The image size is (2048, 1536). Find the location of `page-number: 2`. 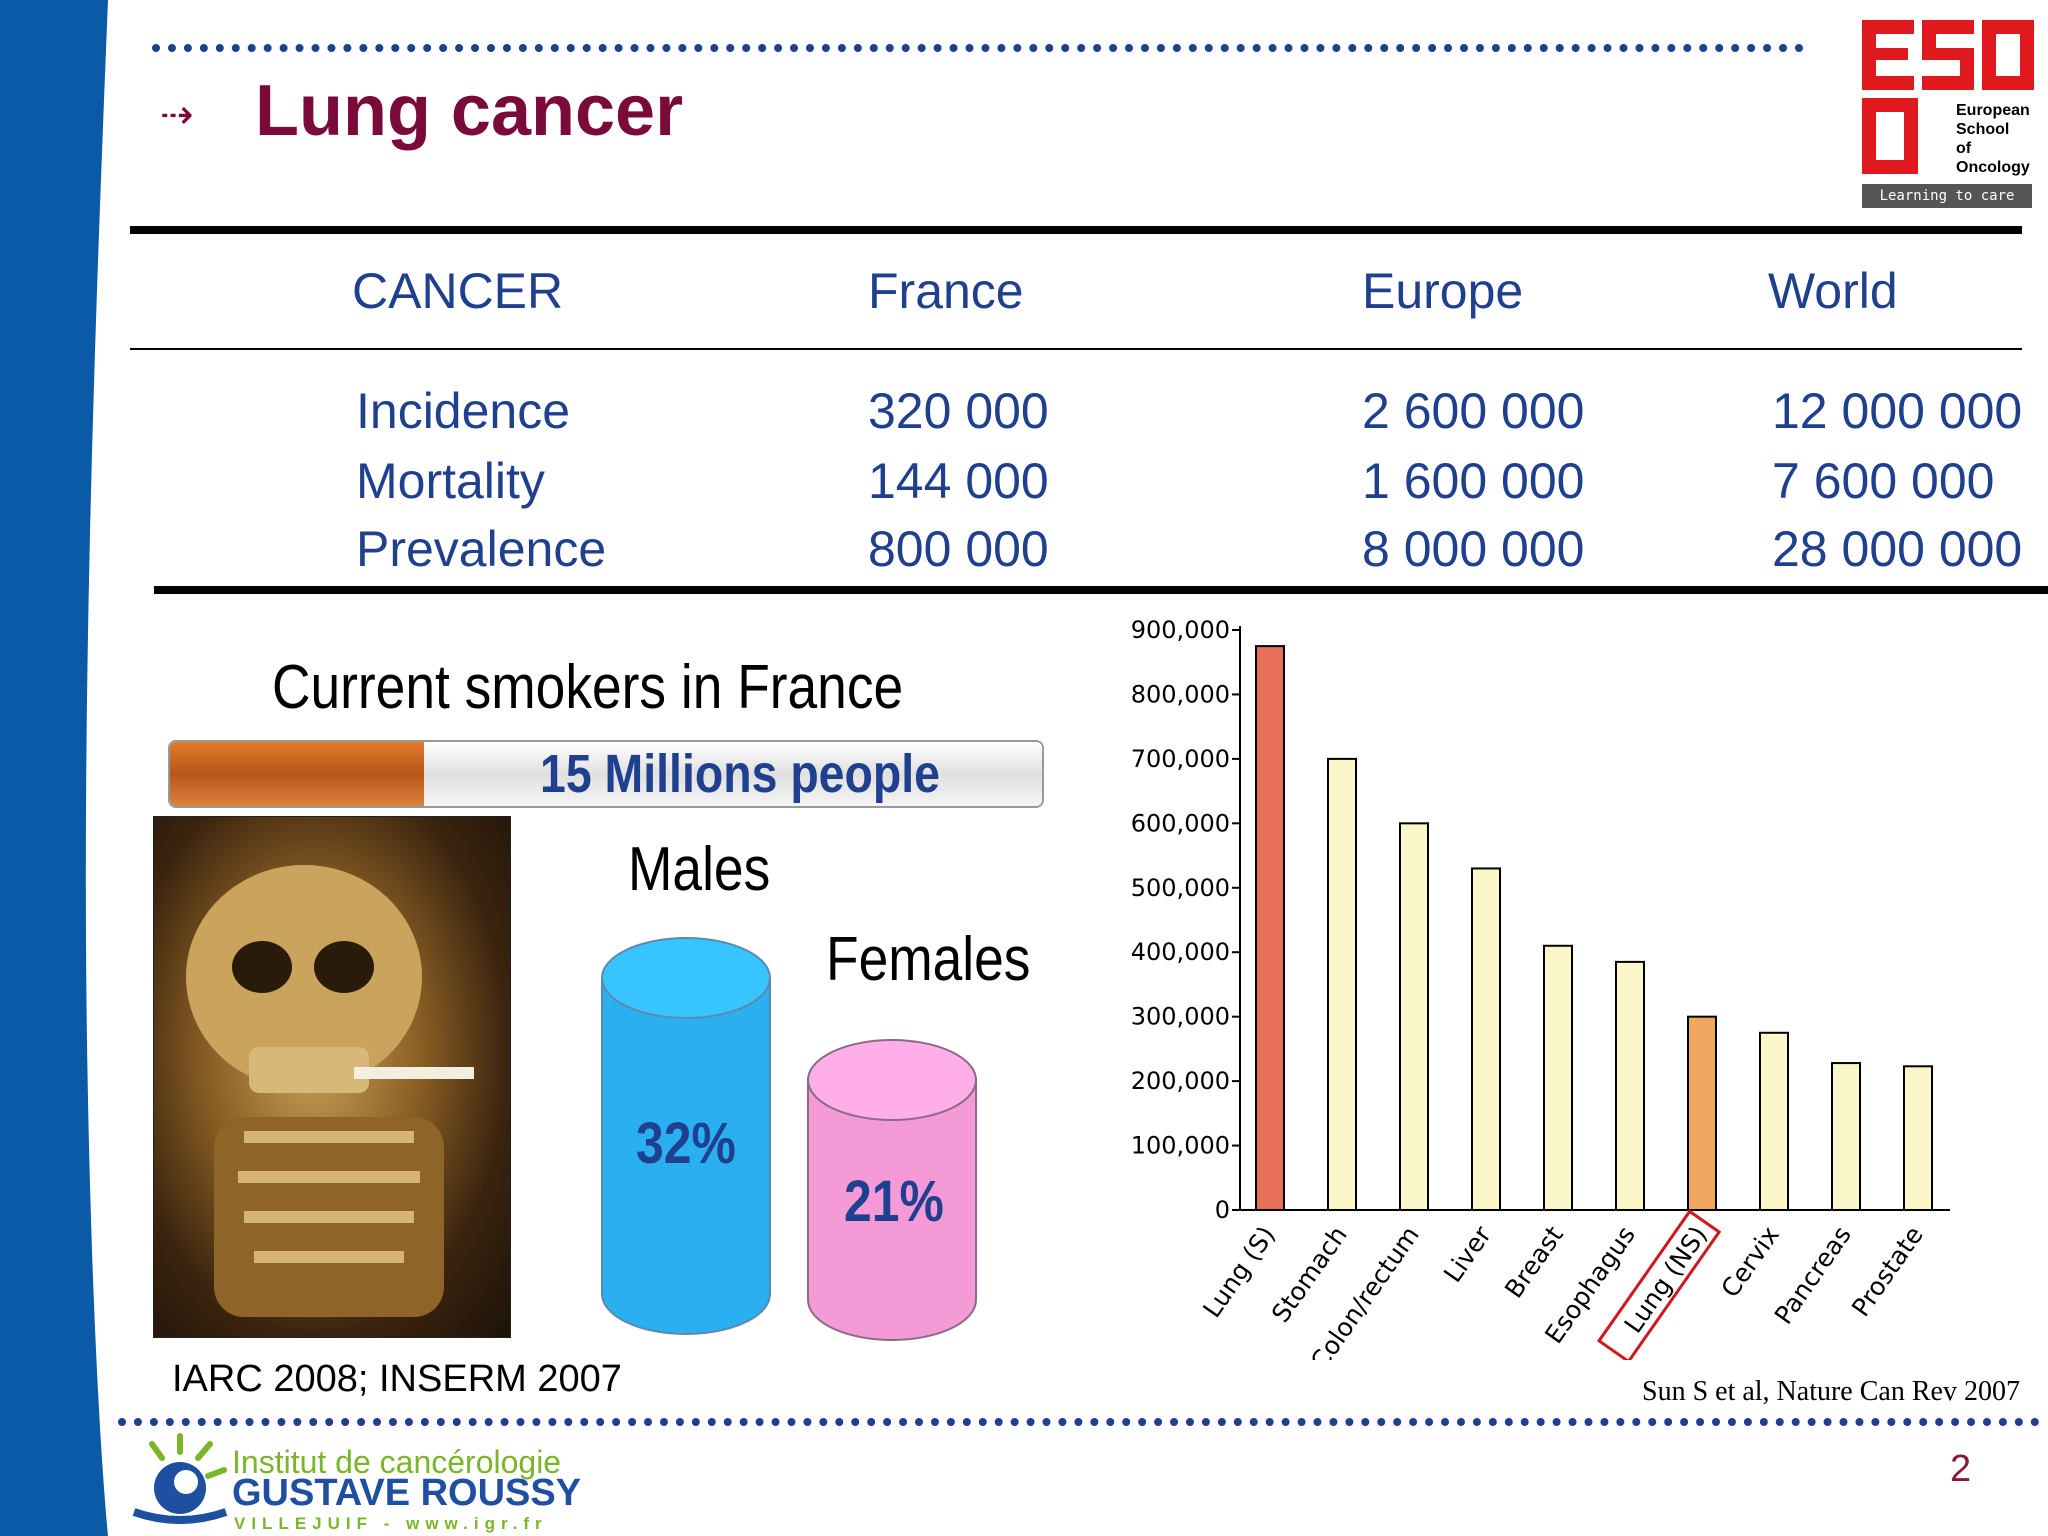

page-number: 2 is located at coordinates (1961, 1469).